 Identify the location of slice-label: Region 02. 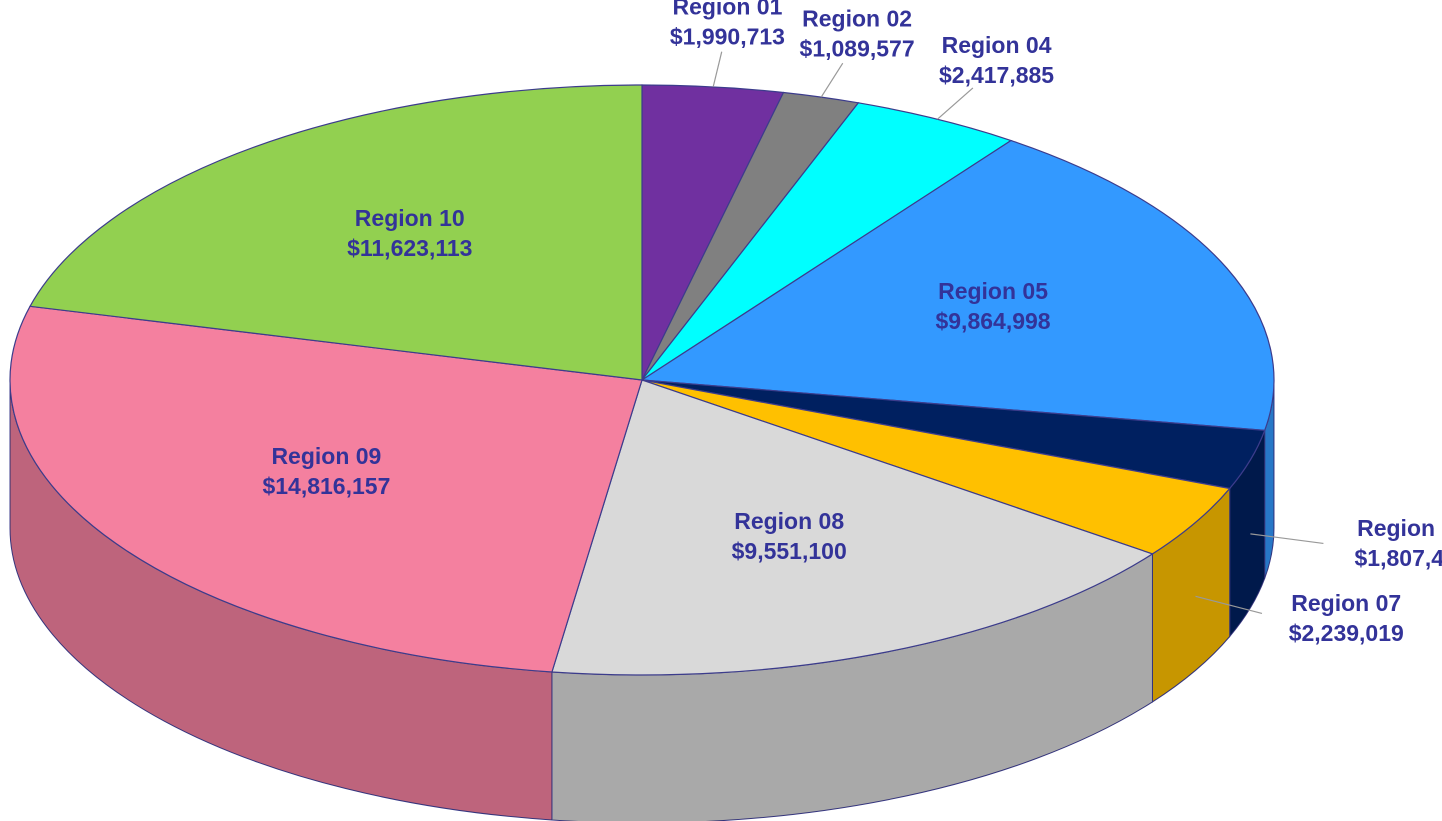
(857, 19).